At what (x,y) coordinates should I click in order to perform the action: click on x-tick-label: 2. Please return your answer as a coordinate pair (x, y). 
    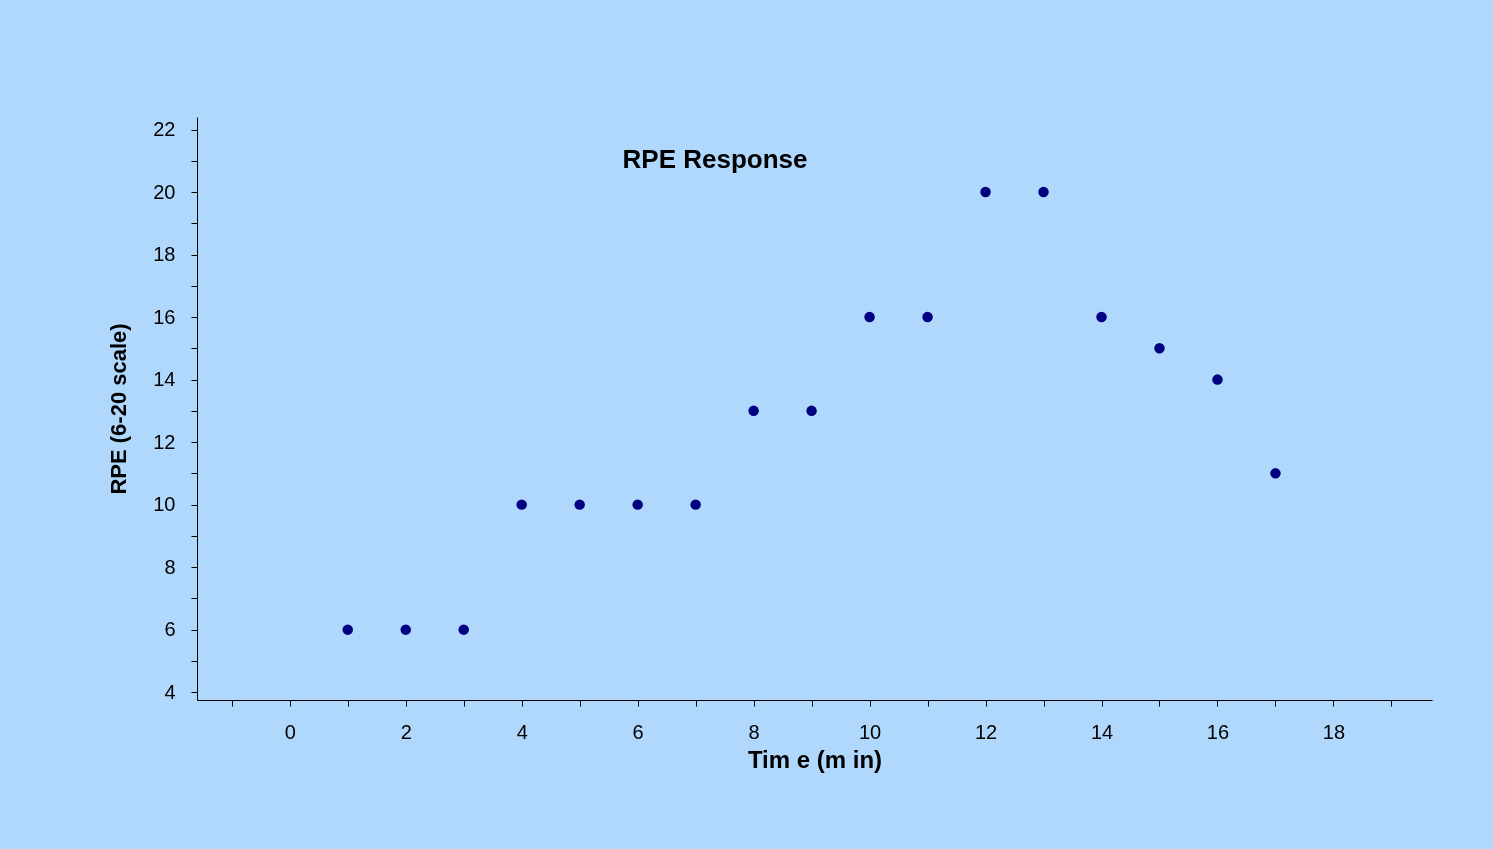
    Looking at the image, I should click on (406, 731).